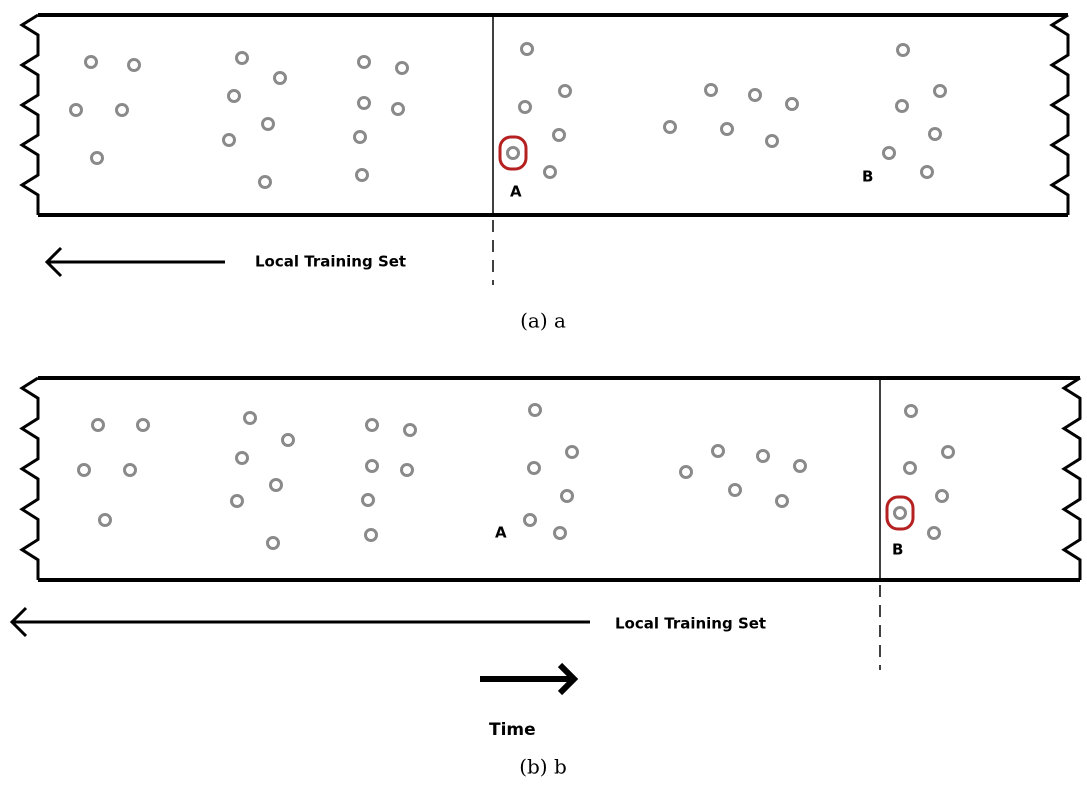  I want to click on caption: (a) a, so click(543, 321).